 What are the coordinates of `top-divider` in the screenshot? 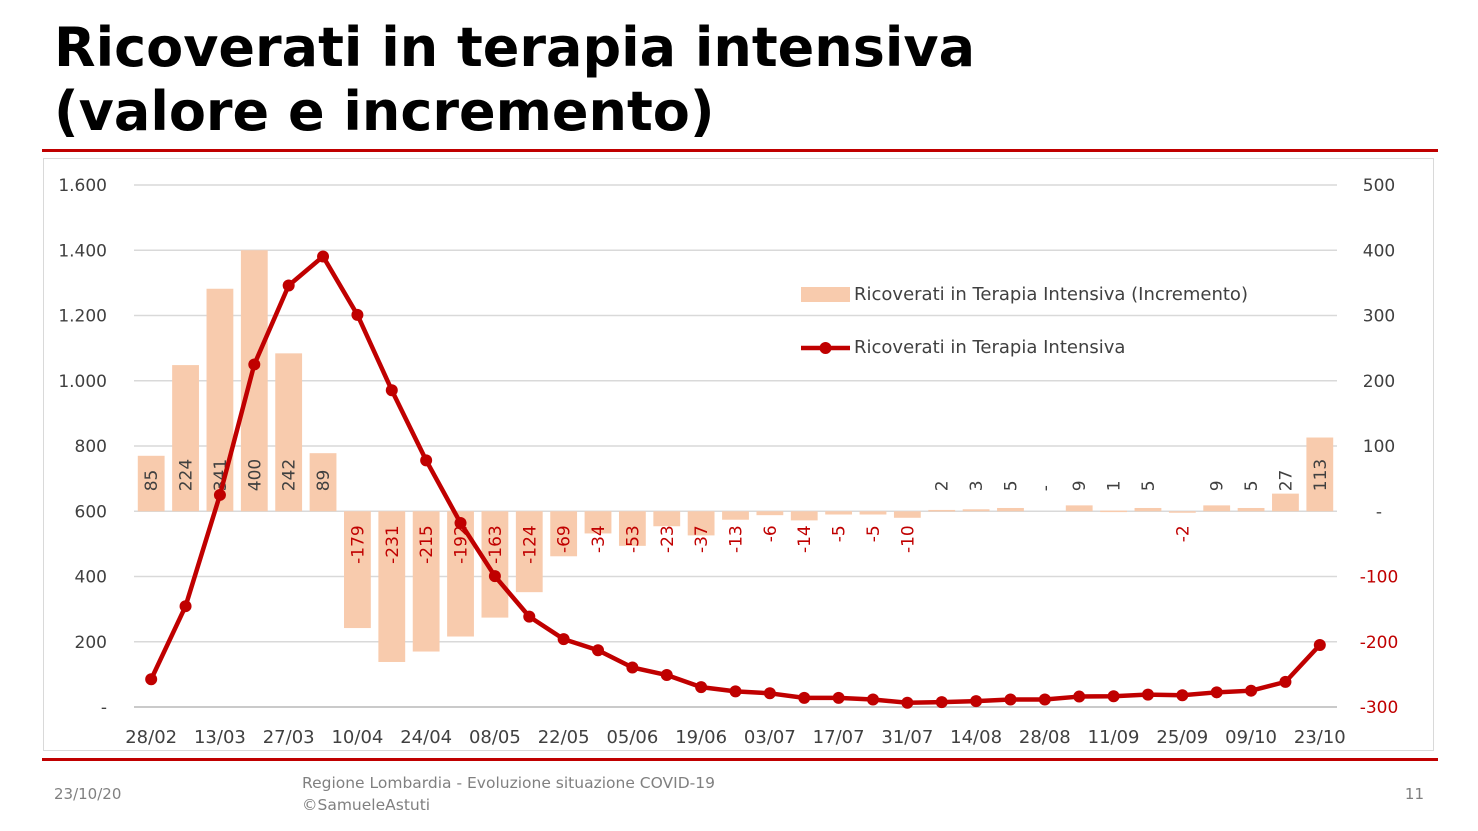 It's located at (740, 150).